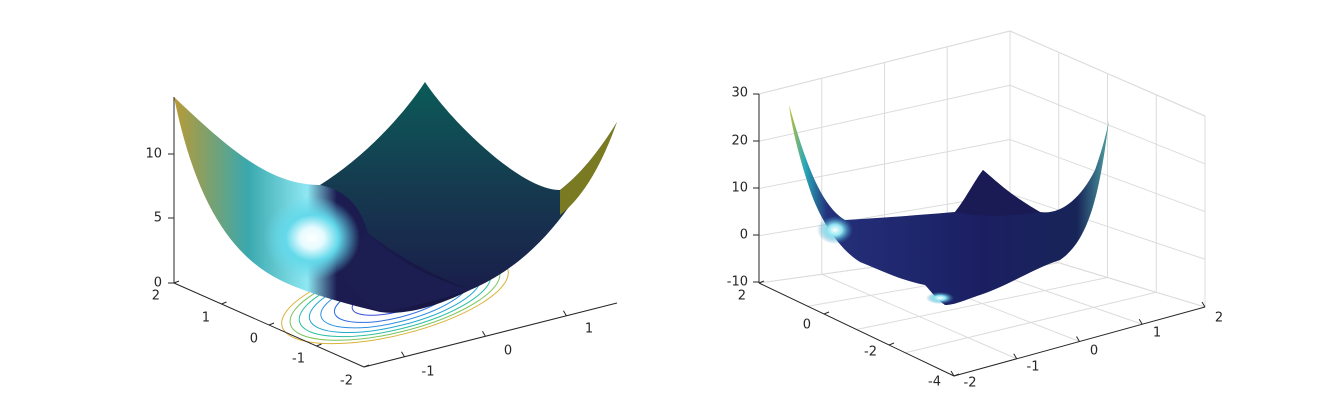 The width and height of the screenshot is (1331, 416). Describe the element at coordinates (739, 141) in the screenshot. I see `z-tick-label: 20` at that location.